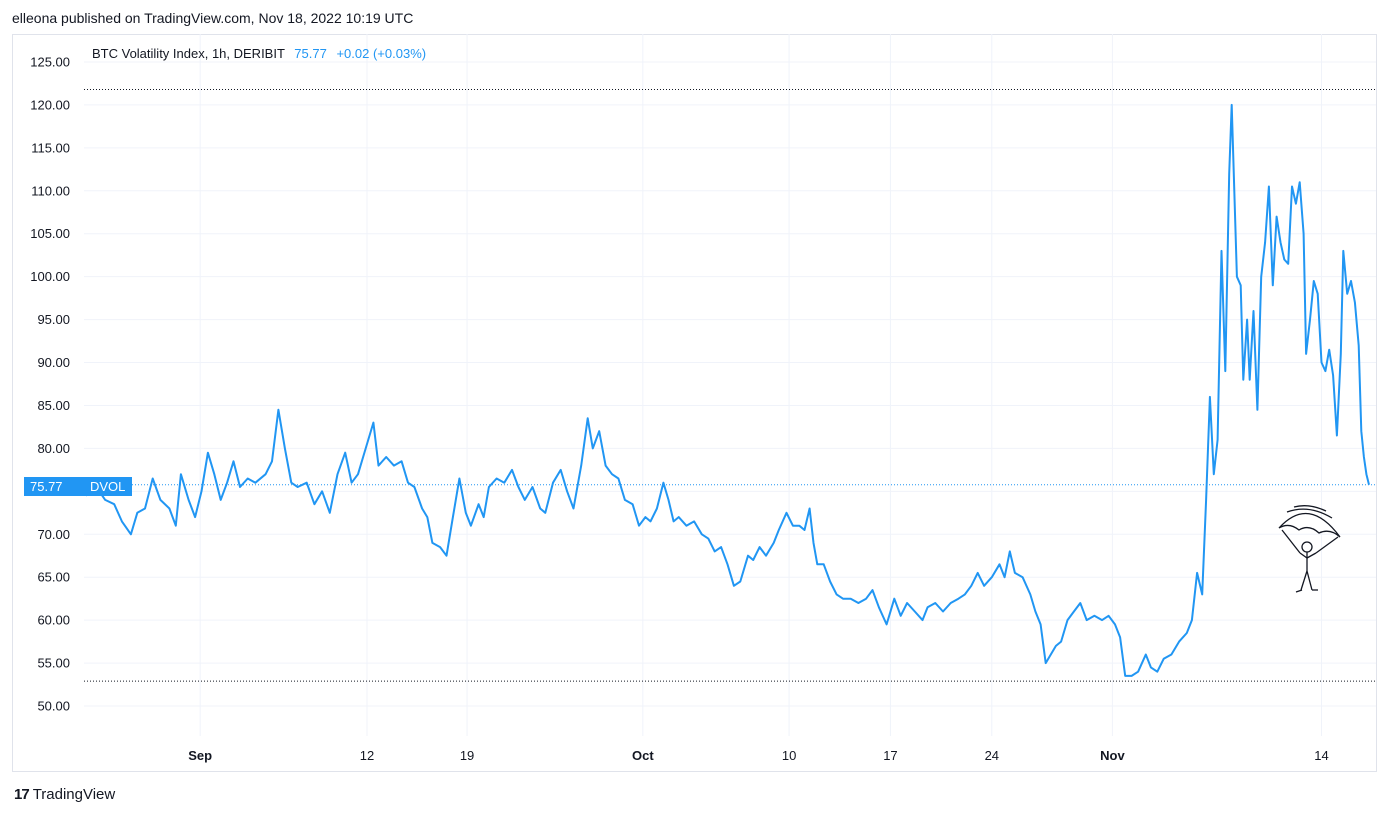 Image resolution: width=1390 pixels, height=816 pixels. I want to click on tradingview-logo-icon: 17, so click(22, 794).